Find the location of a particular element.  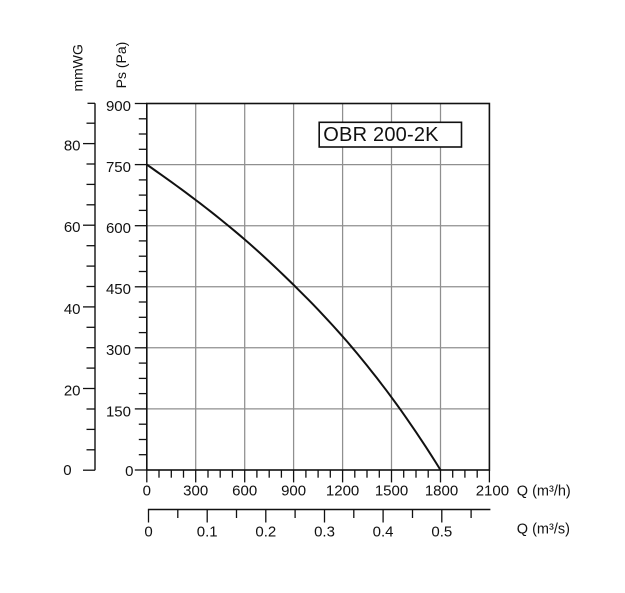

svg-text: OBR 200-2K is located at coordinates (381, 135).